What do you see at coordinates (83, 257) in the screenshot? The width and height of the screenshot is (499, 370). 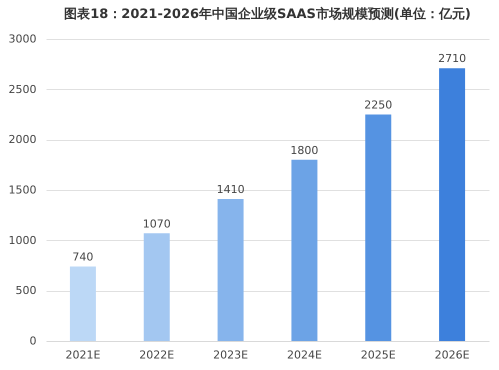 I see `data-label: 740` at bounding box center [83, 257].